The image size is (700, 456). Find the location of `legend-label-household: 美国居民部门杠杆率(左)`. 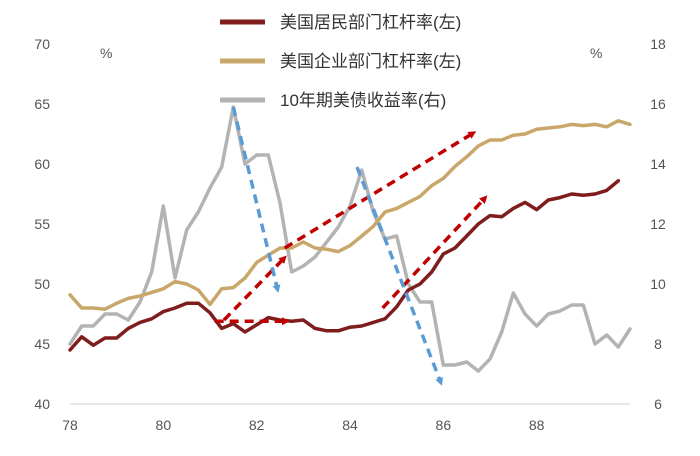

legend-label-household: 美国居民部门杠杆率(左) is located at coordinates (370, 22).